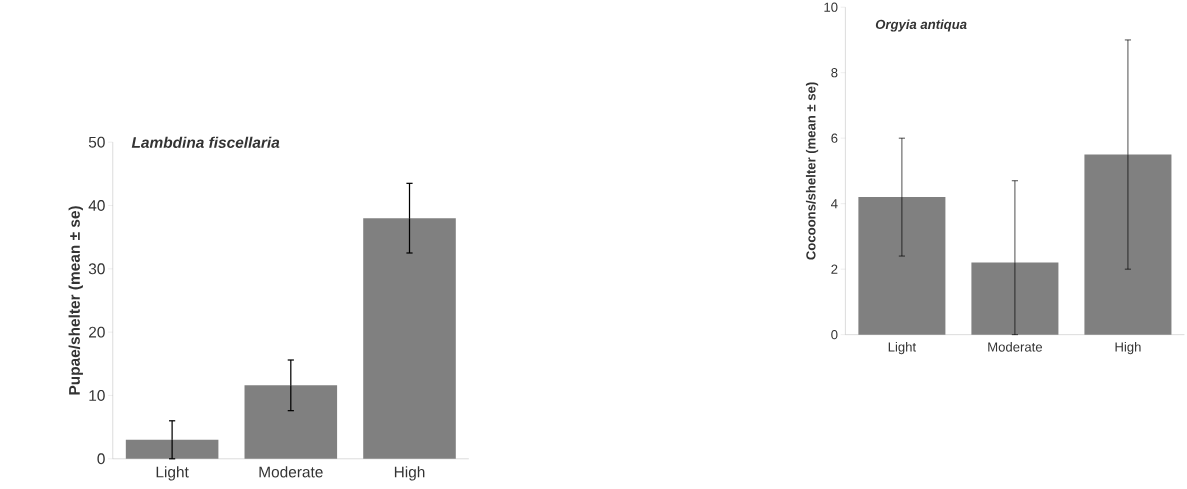 This screenshot has width=1187, height=489. What do you see at coordinates (812, 171) in the screenshot?
I see `y-axis-title: Cocoons/shelter (mean ± se)` at bounding box center [812, 171].